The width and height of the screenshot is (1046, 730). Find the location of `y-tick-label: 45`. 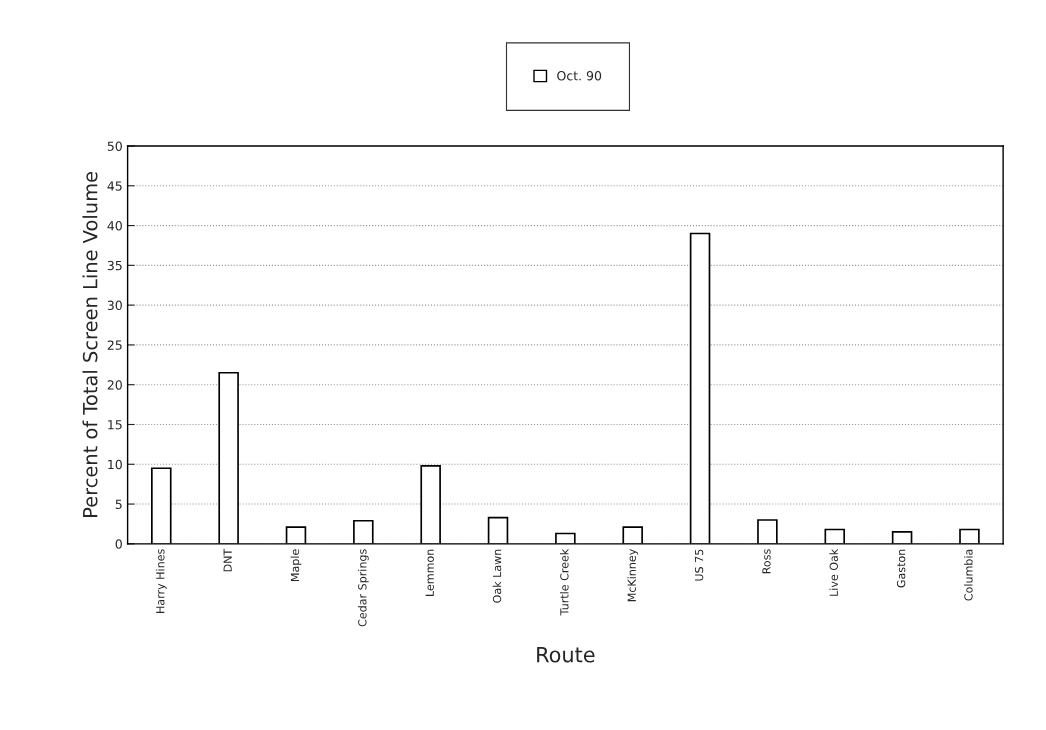

y-tick-label: 45 is located at coordinates (114, 186).